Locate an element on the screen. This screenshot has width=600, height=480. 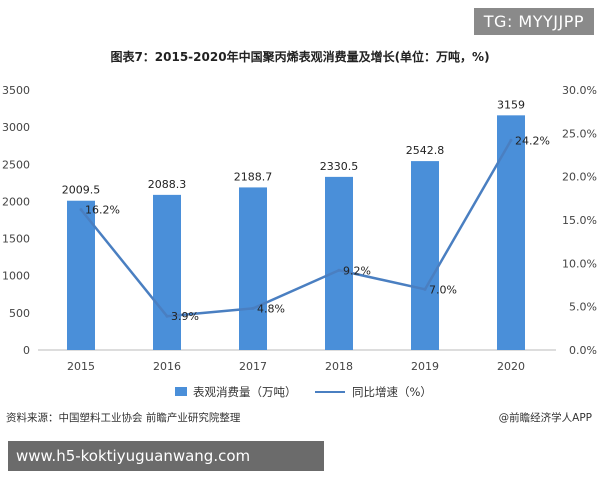
line-value-label: 4.8% is located at coordinates (271, 308).